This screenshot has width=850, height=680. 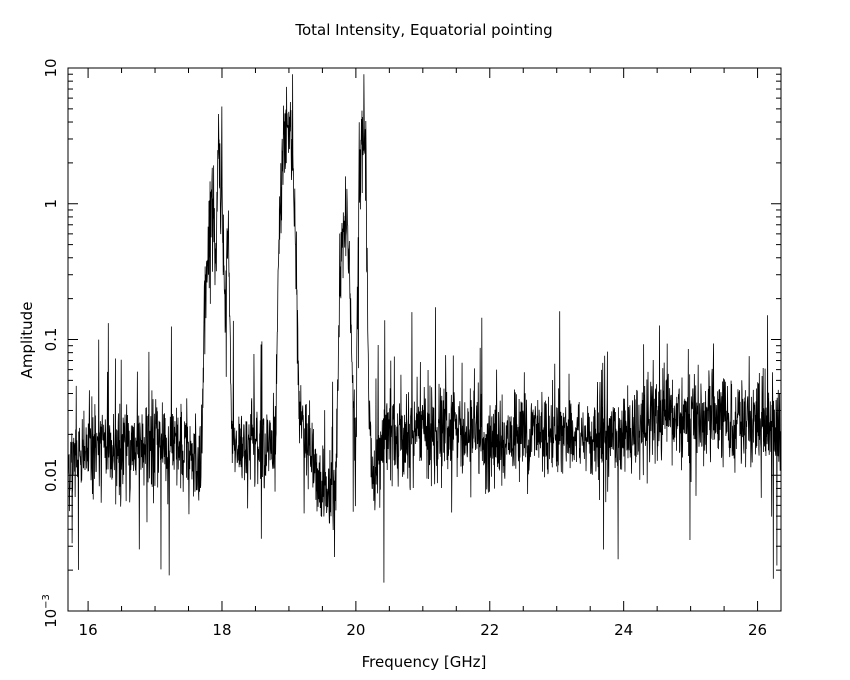 What do you see at coordinates (355, 630) in the screenshot?
I see `x-tick-label: 20` at bounding box center [355, 630].